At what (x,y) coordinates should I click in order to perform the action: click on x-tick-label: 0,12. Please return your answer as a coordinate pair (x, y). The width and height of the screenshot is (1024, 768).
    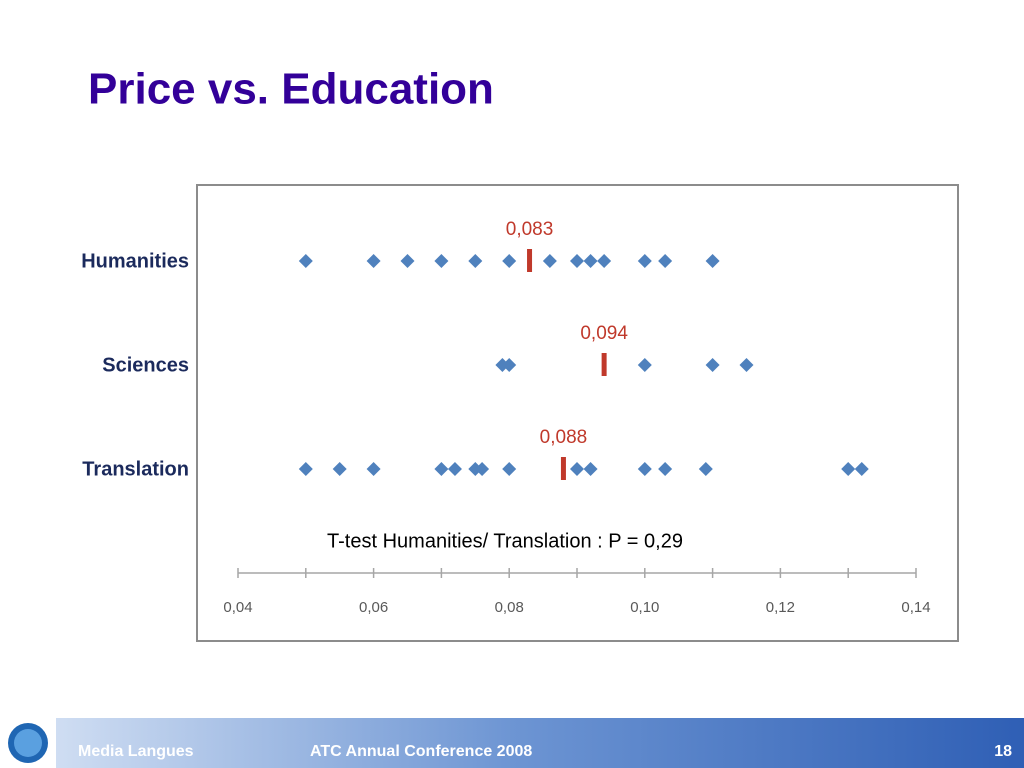
    Looking at the image, I should click on (780, 607).